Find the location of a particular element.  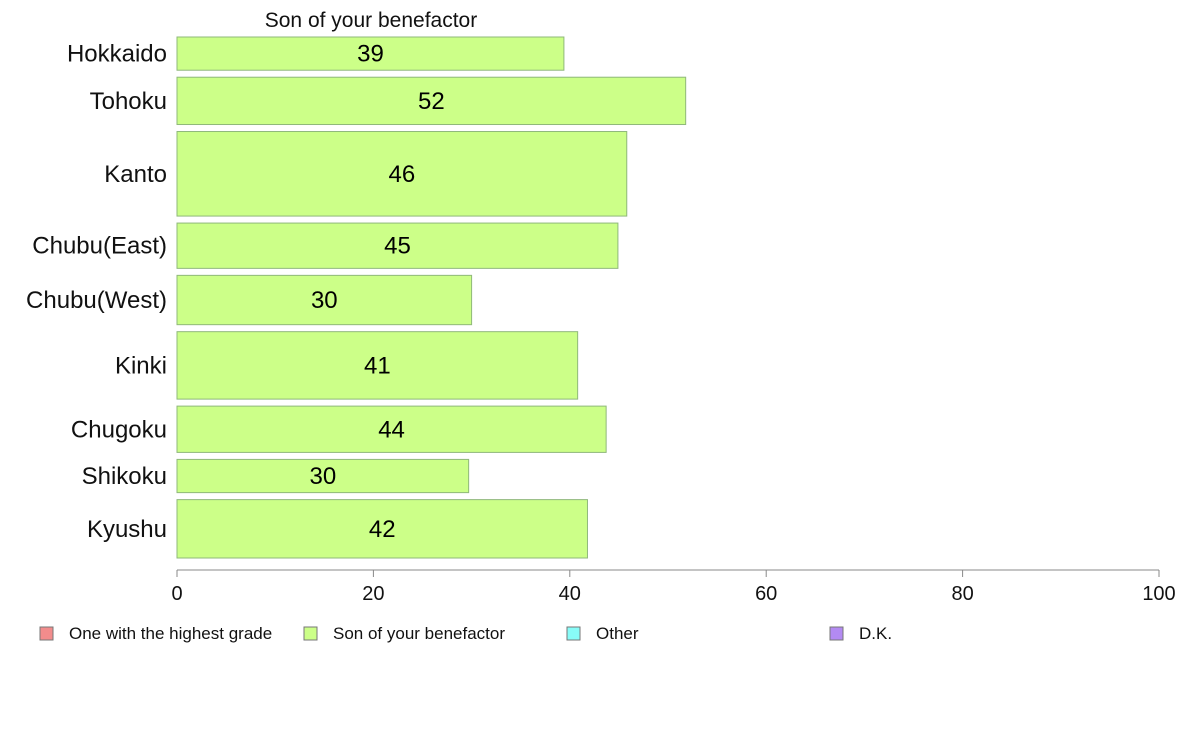

bar-tohoku is located at coordinates (431, 101).